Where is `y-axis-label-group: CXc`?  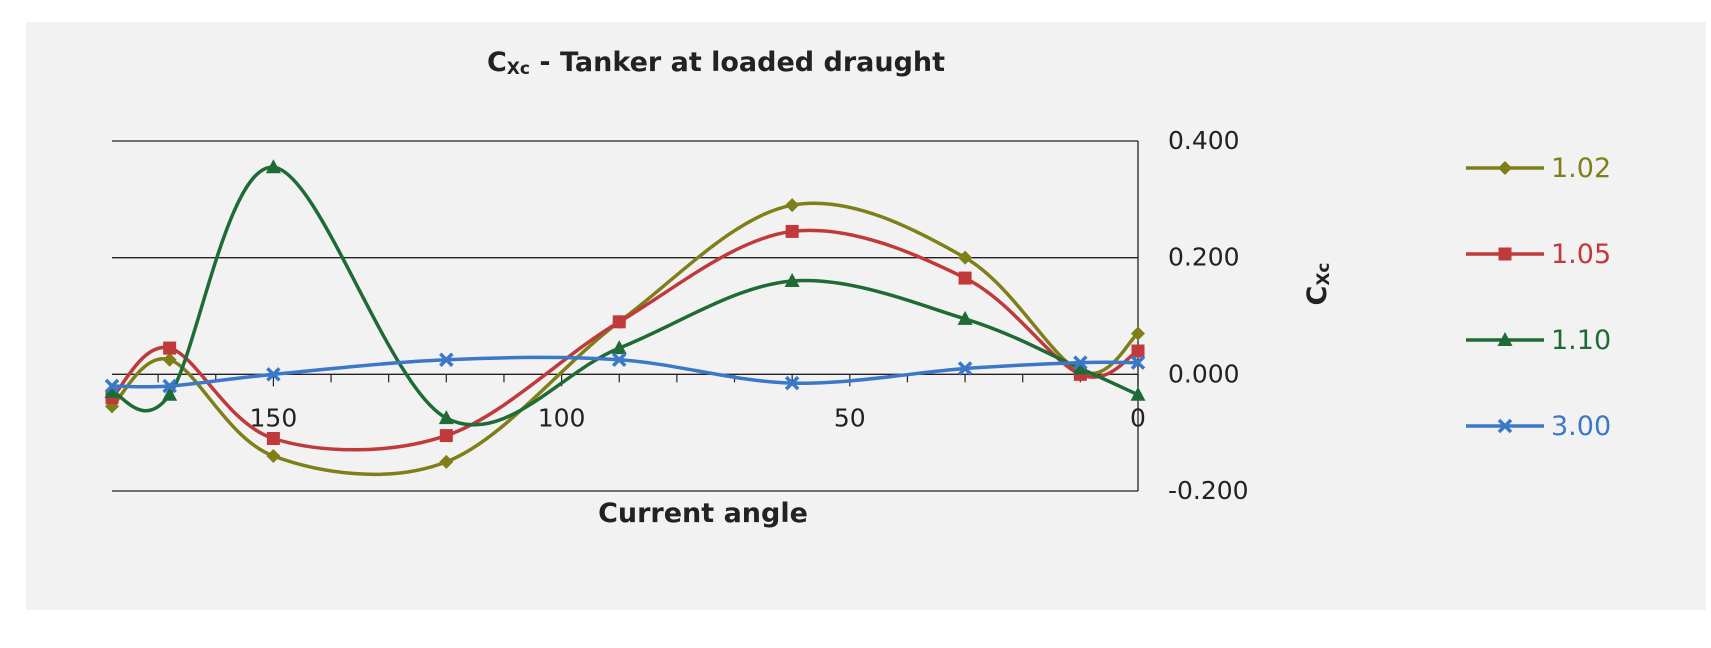
y-axis-label-group: CXc is located at coordinates (1318, 283).